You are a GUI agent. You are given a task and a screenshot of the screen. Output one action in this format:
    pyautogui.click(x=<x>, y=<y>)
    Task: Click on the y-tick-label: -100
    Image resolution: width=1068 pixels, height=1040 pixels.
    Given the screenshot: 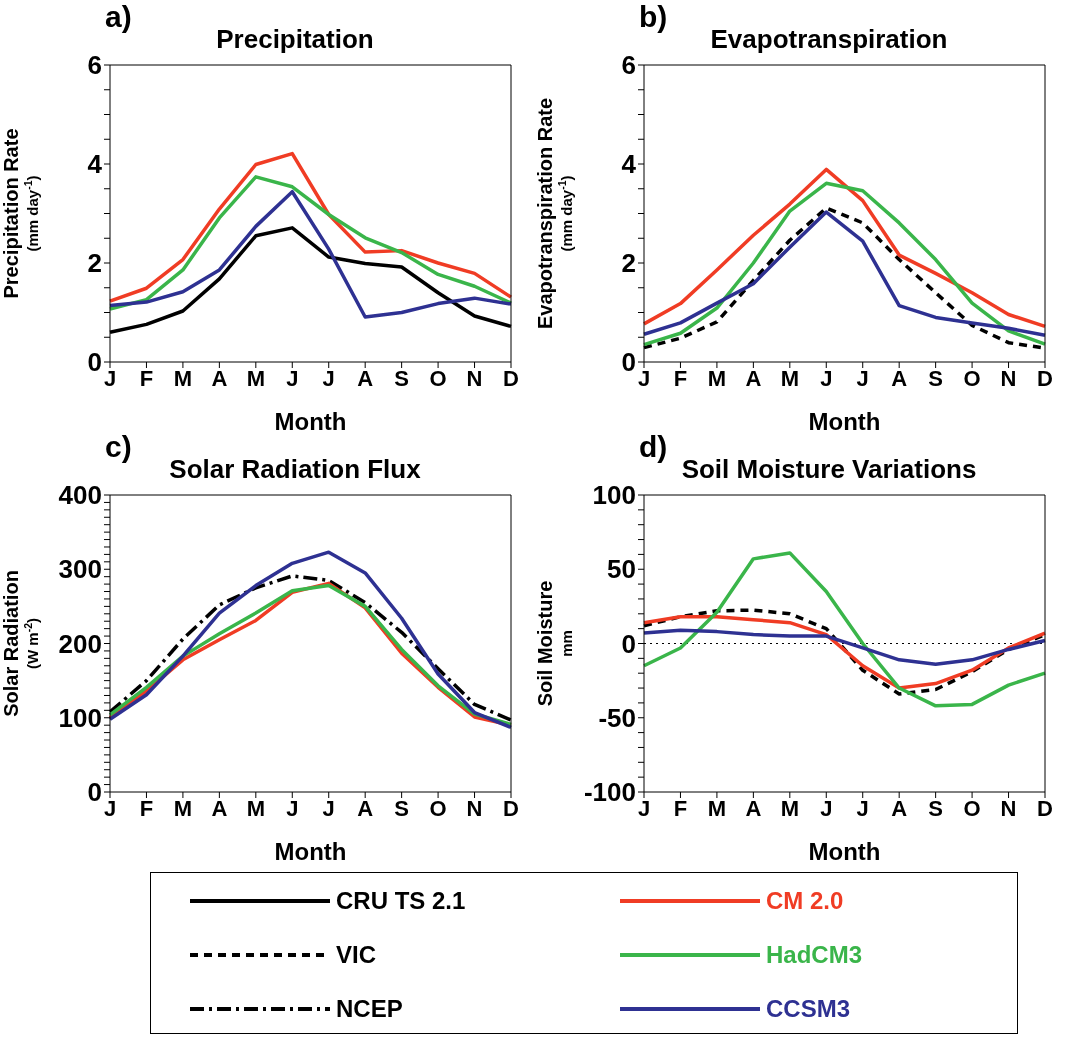 What is the action you would take?
    pyautogui.click(x=609, y=792)
    